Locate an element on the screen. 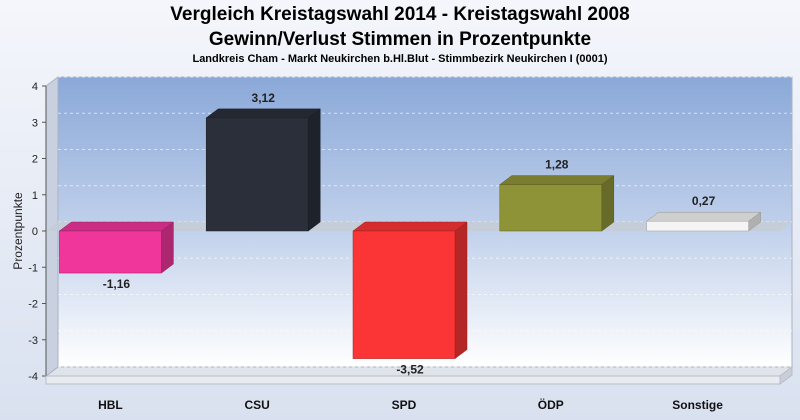 This screenshot has width=800, height=420. x-tick-label: ÖDP is located at coordinates (551, 404).